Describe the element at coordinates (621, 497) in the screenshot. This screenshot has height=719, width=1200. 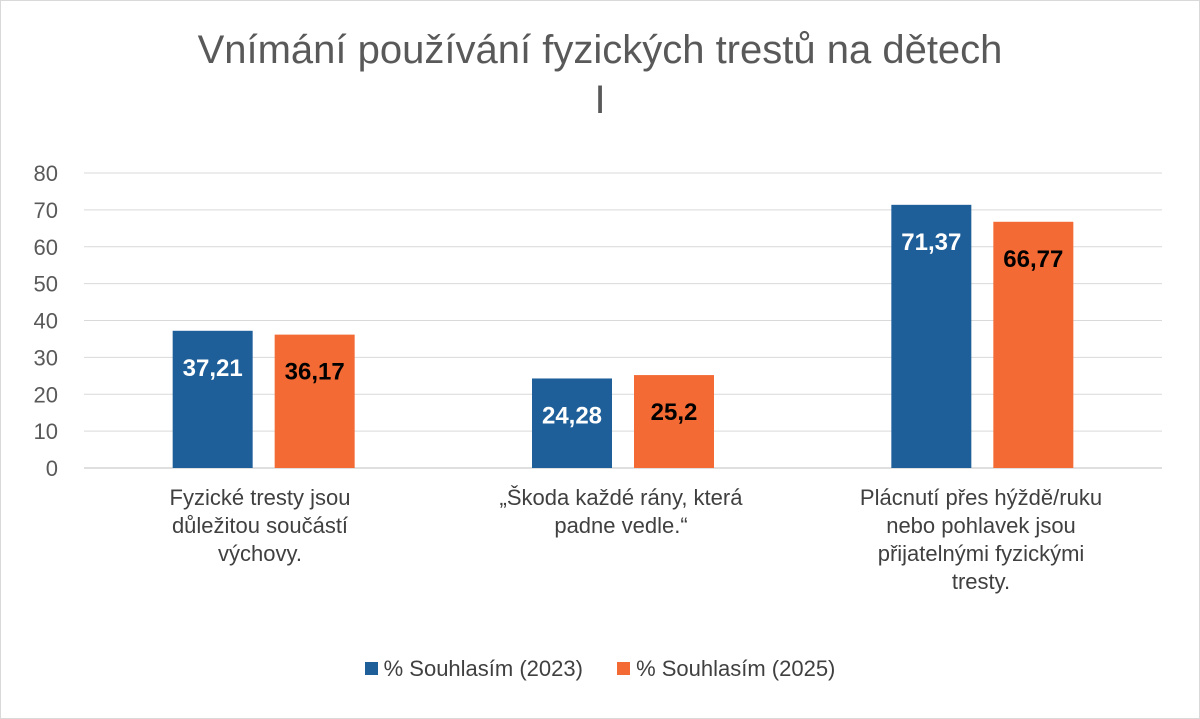
I see `x-category-label-2-line-1: „Škoda každé rány, která` at that location.